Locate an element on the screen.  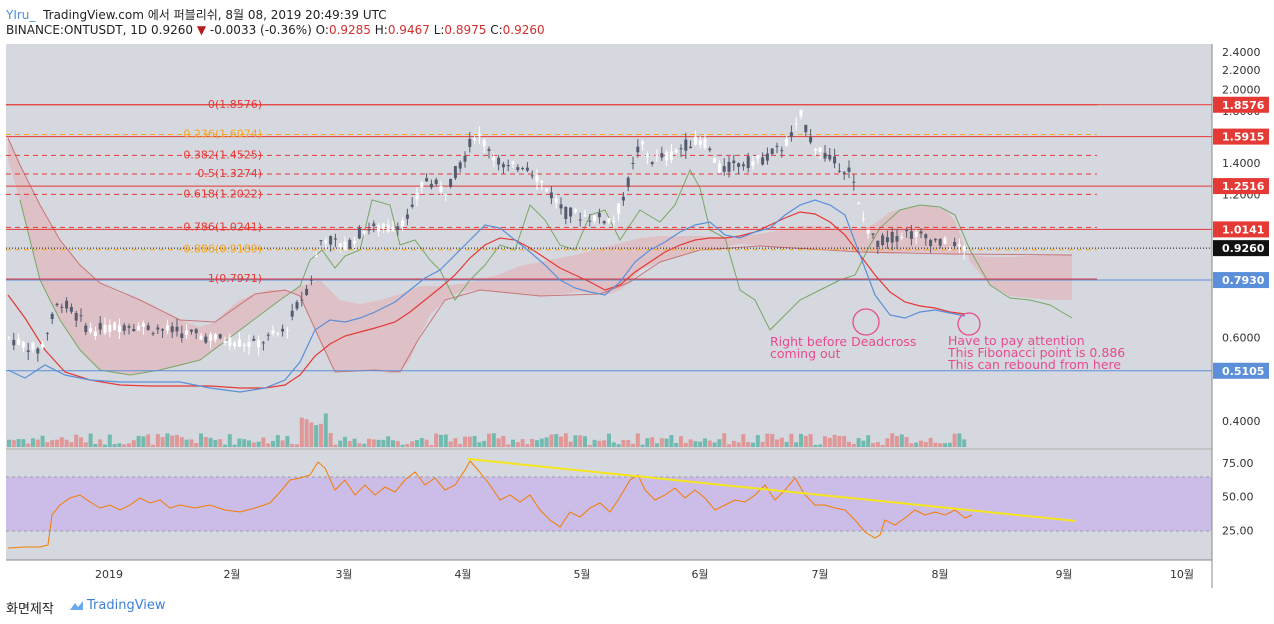
price-tick-label: 0.4000 is located at coordinates (1241, 421).